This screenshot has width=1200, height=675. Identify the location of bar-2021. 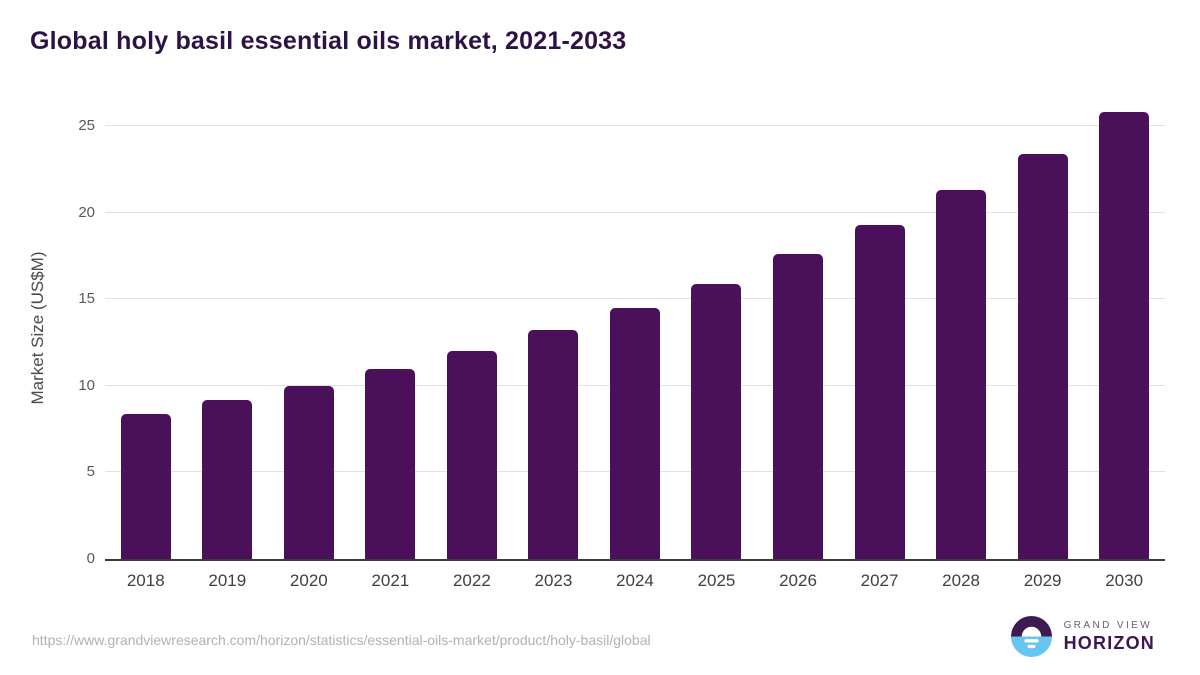
(390, 463).